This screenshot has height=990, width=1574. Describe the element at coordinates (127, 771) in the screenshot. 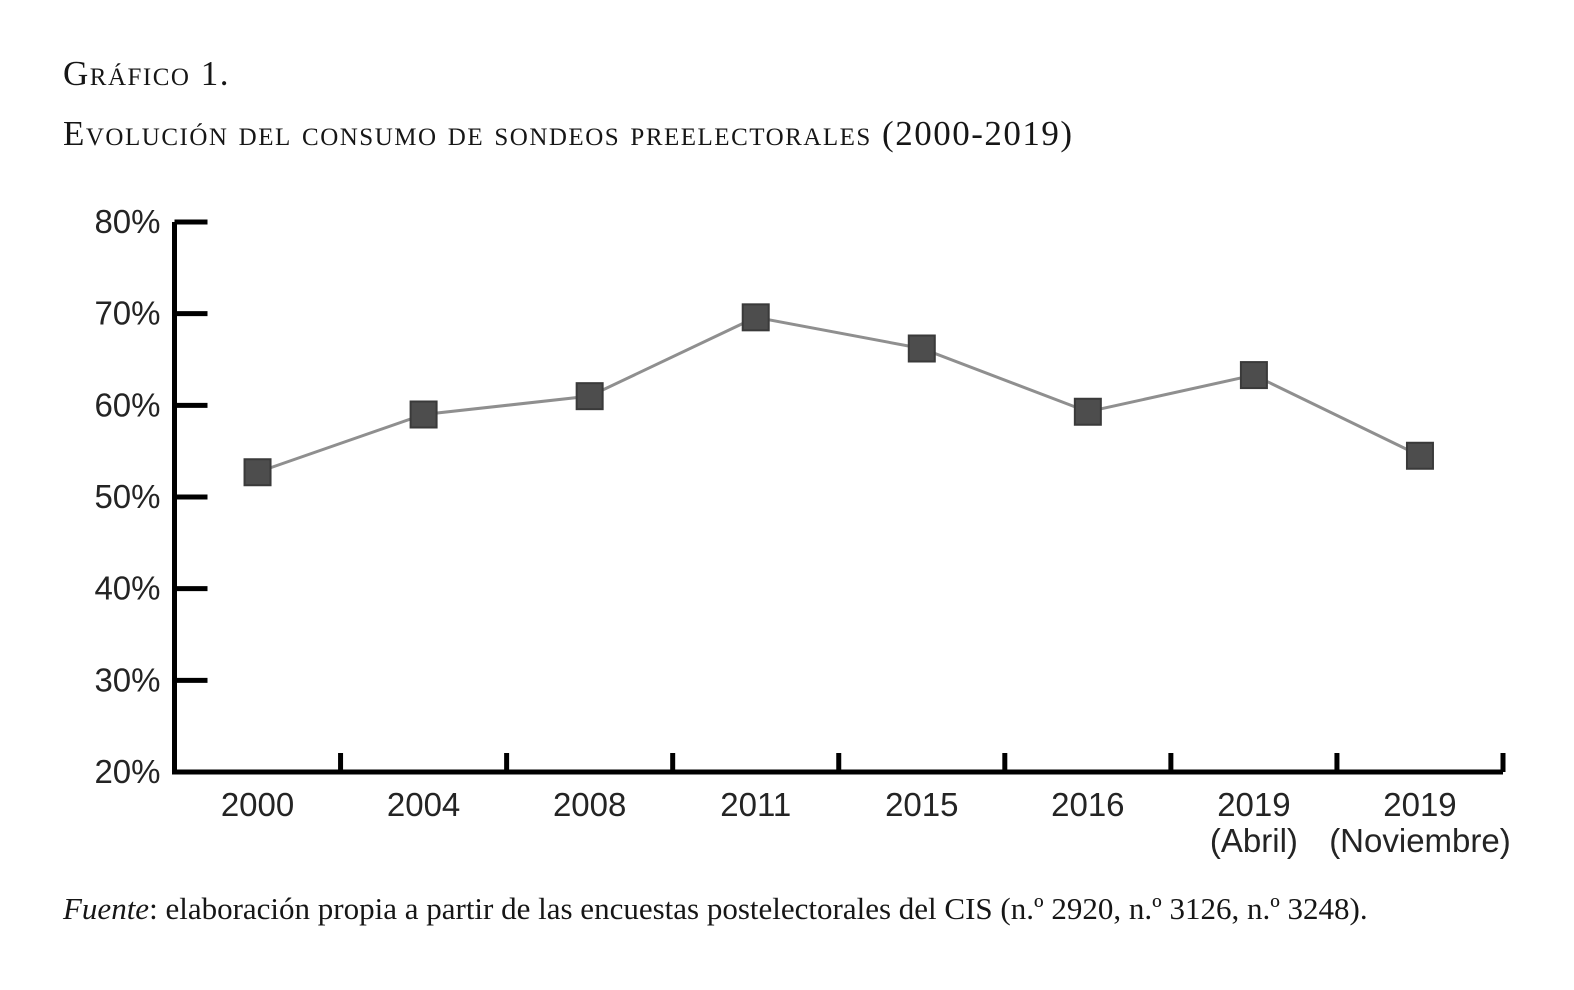

I see `y-tick-label: 20%` at that location.